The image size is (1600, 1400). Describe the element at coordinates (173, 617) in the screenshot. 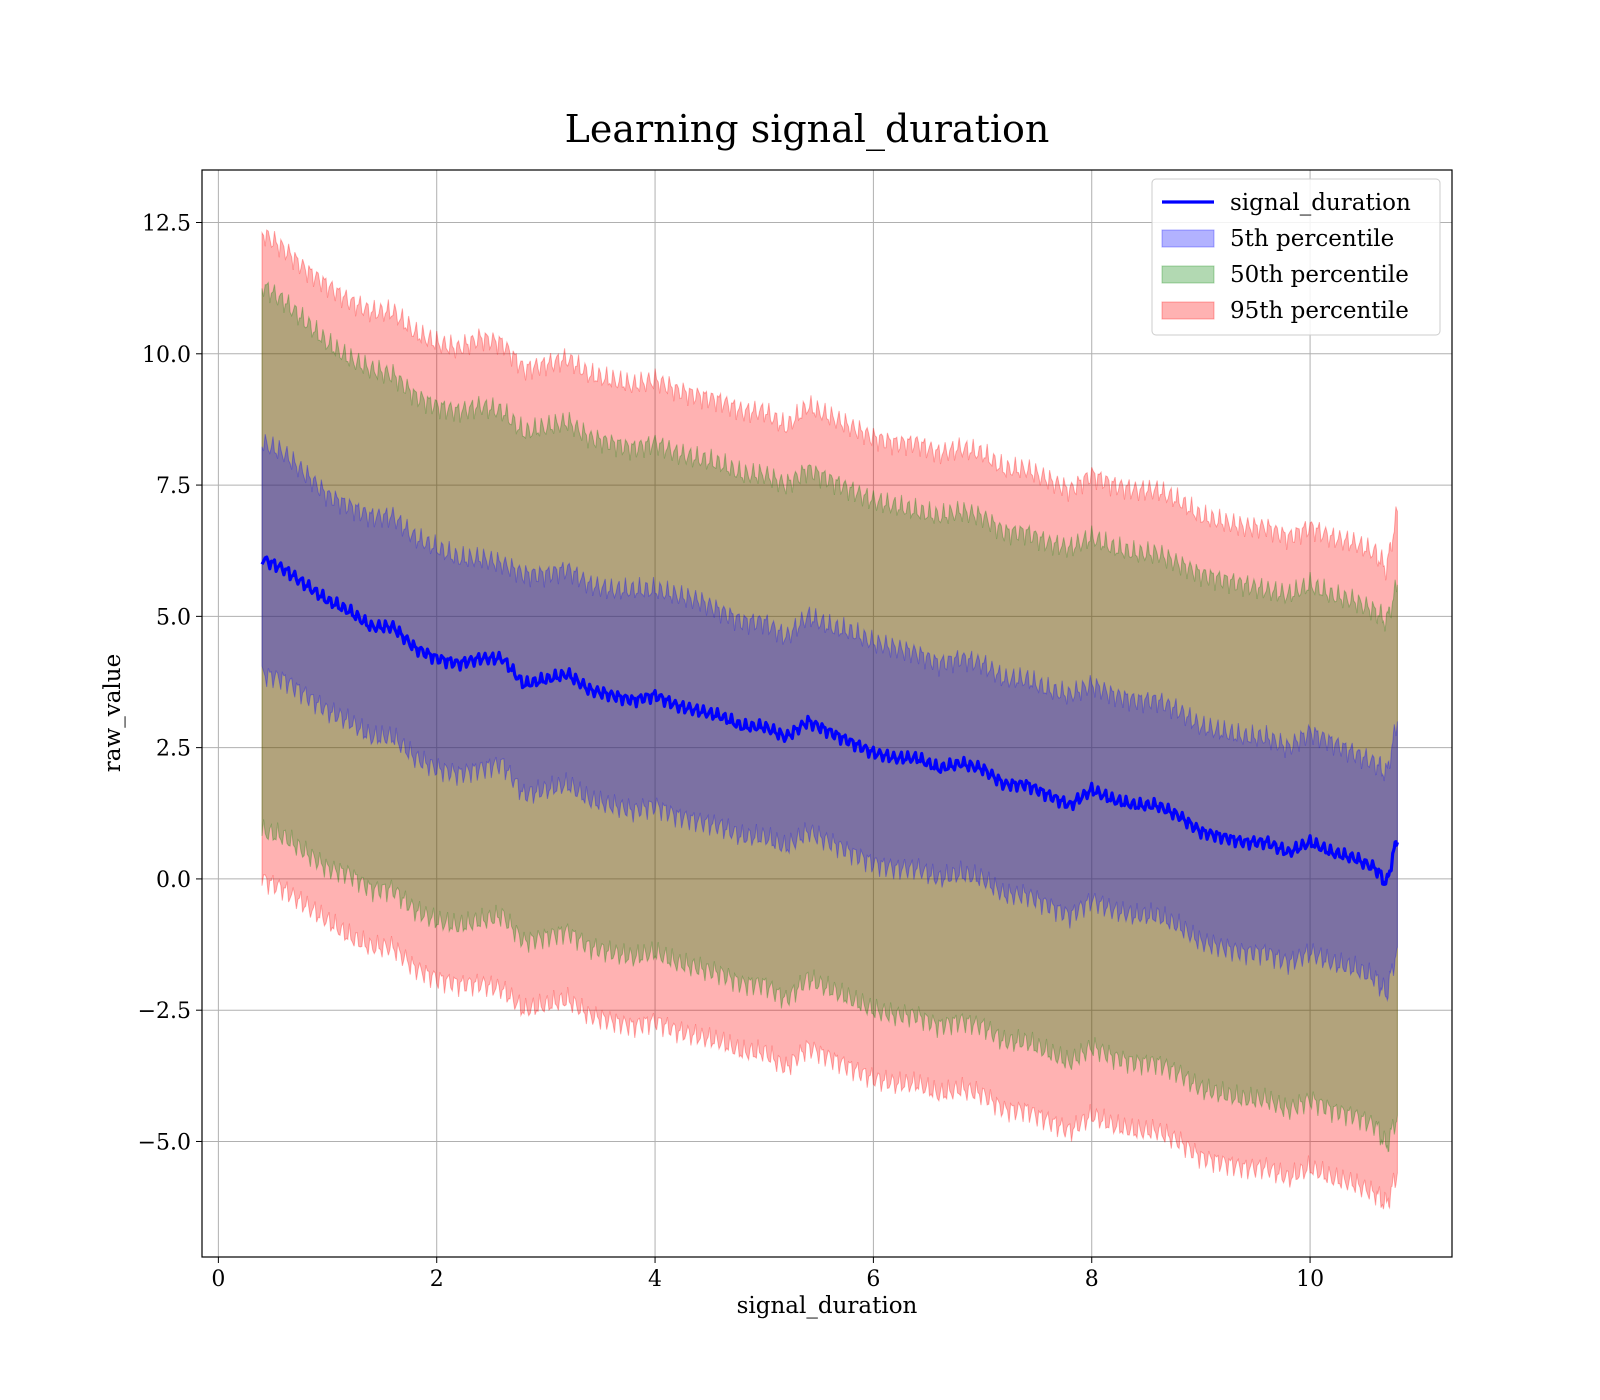

I see `y-tick-label: 5.0` at that location.